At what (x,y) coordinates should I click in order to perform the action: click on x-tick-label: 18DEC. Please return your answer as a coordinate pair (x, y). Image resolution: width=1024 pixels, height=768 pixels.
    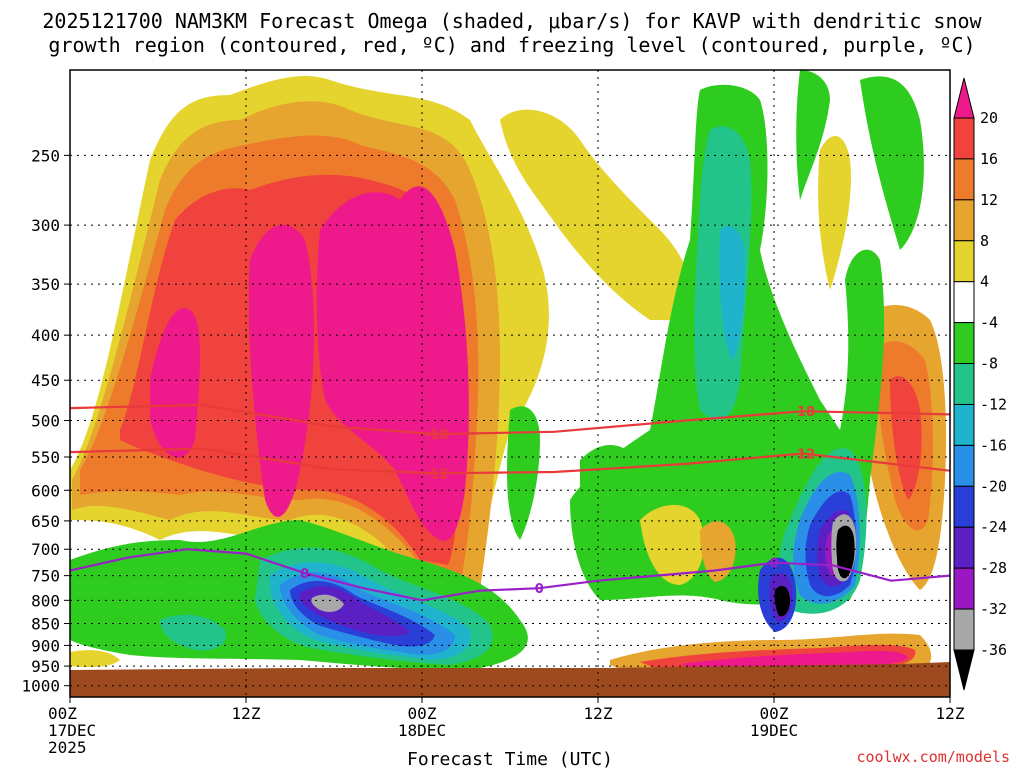
    Looking at the image, I should click on (422, 730).